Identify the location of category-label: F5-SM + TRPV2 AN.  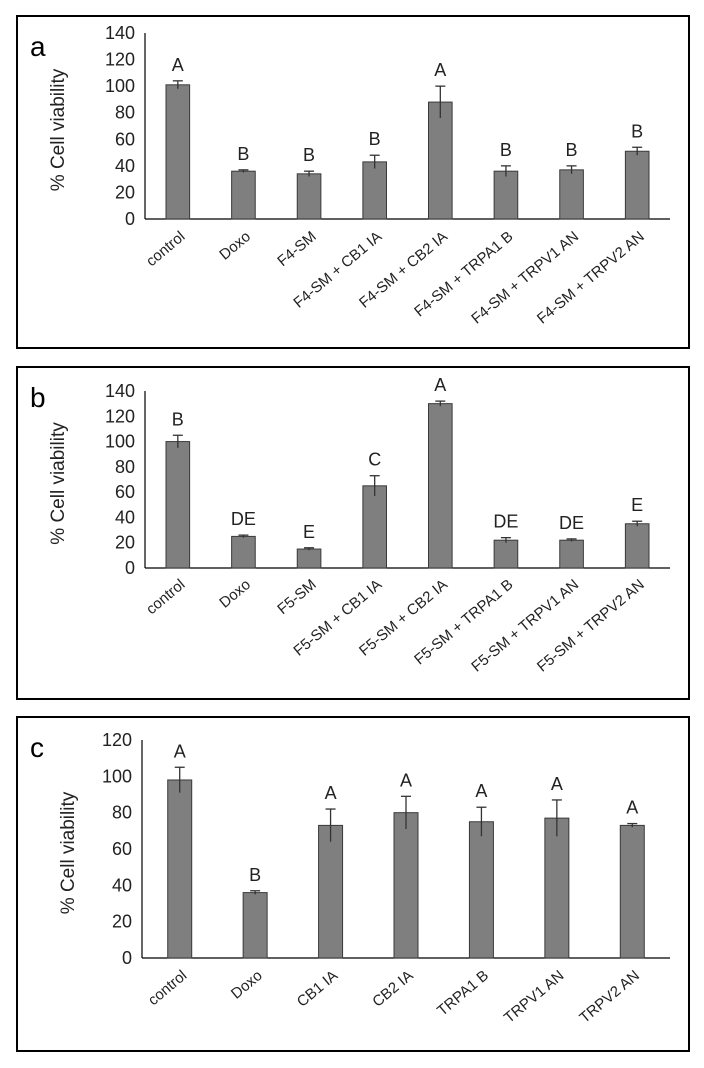
(591, 625).